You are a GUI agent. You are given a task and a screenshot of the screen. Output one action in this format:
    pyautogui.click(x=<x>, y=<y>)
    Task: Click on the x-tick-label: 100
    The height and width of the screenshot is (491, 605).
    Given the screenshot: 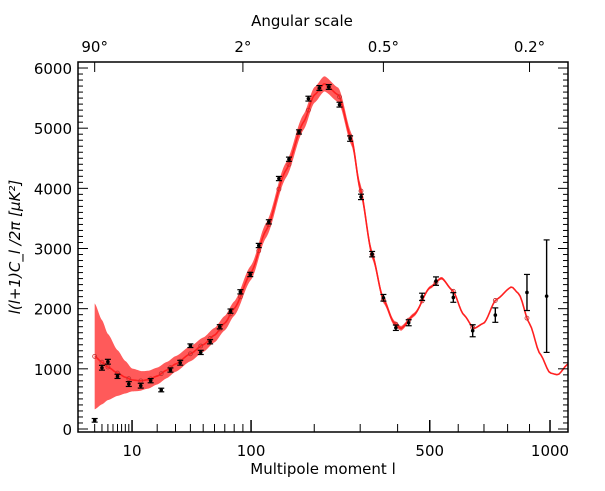 What is the action you would take?
    pyautogui.click(x=251, y=451)
    